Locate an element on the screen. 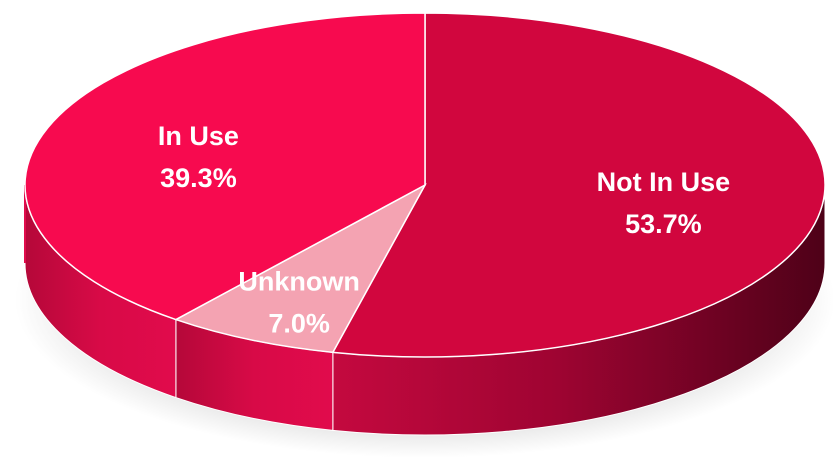 This screenshot has width=833, height=462. pie-label-in-use: In Use 39.3% is located at coordinates (198, 157).